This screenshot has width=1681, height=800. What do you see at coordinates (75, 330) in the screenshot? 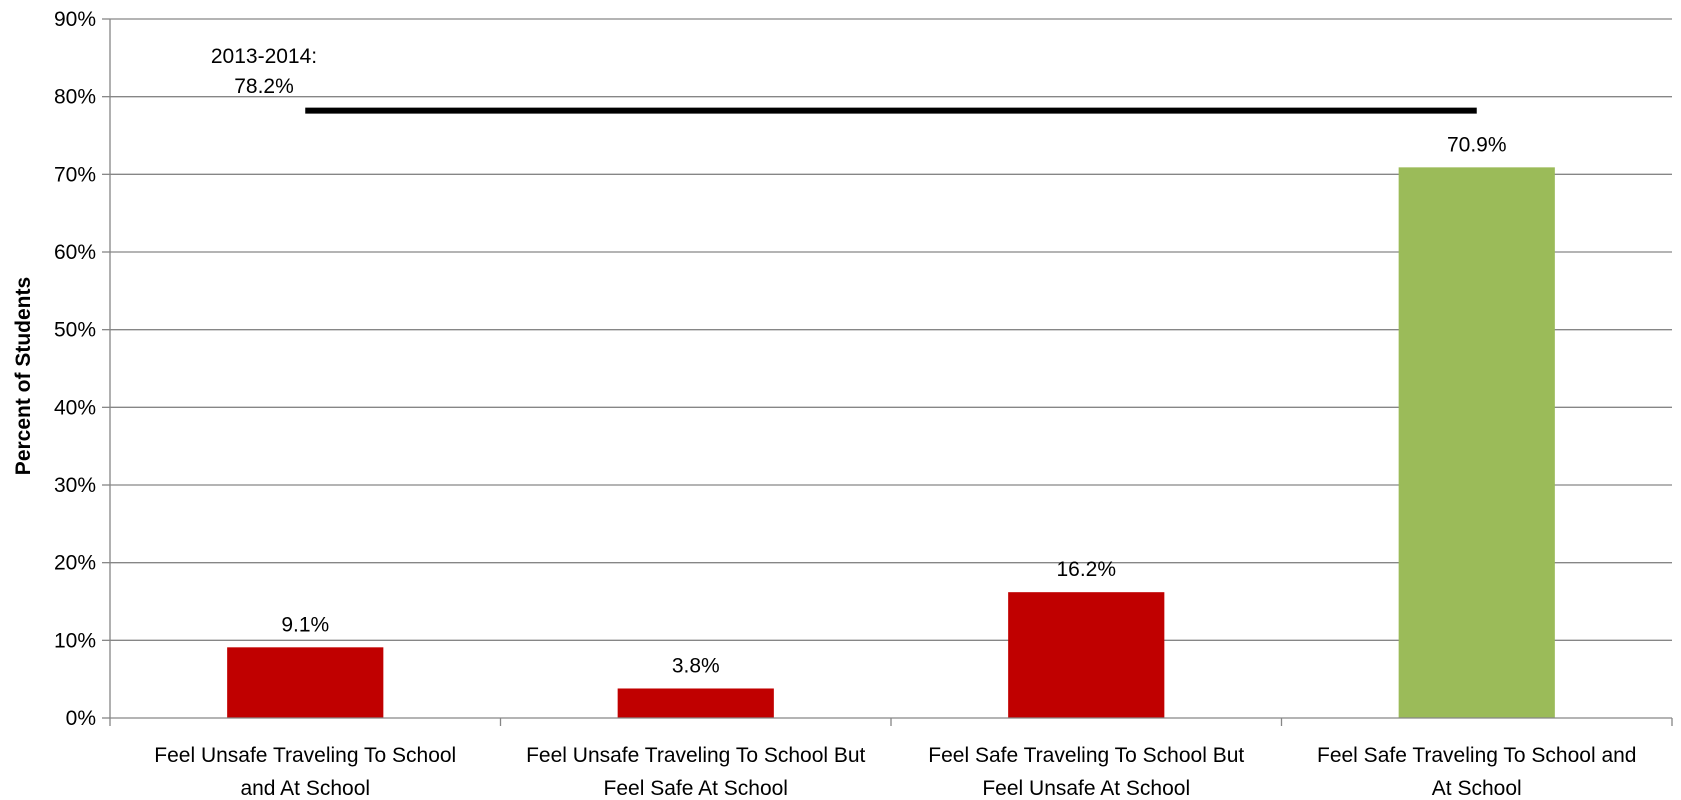
I see `y-tick-label: 50%` at bounding box center [75, 330].